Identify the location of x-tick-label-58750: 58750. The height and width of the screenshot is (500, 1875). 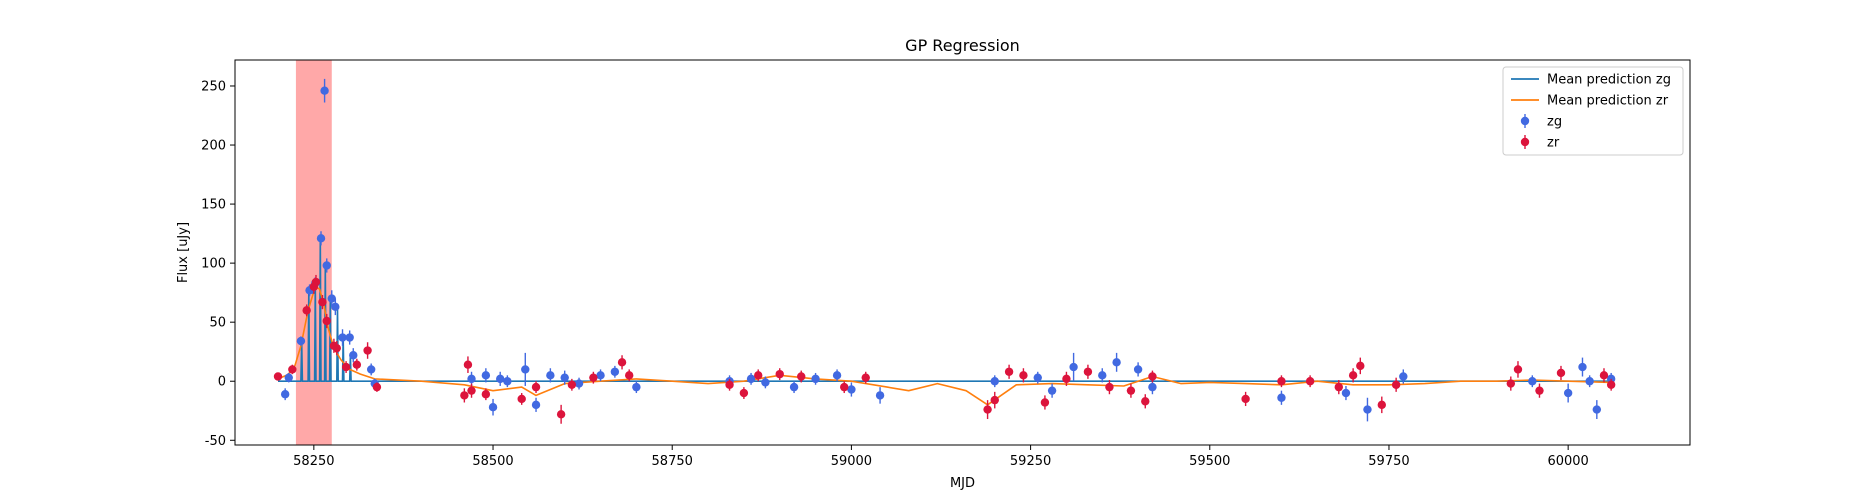
(672, 461).